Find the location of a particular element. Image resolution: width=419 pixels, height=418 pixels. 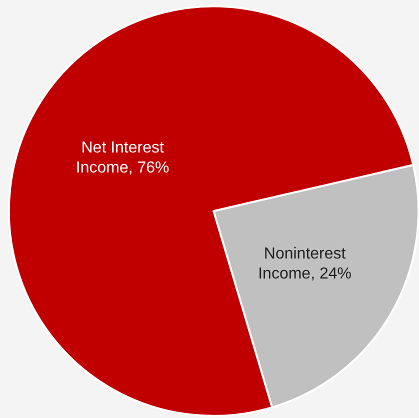

slice-label: Net Interest Income, 76% is located at coordinates (123, 158).